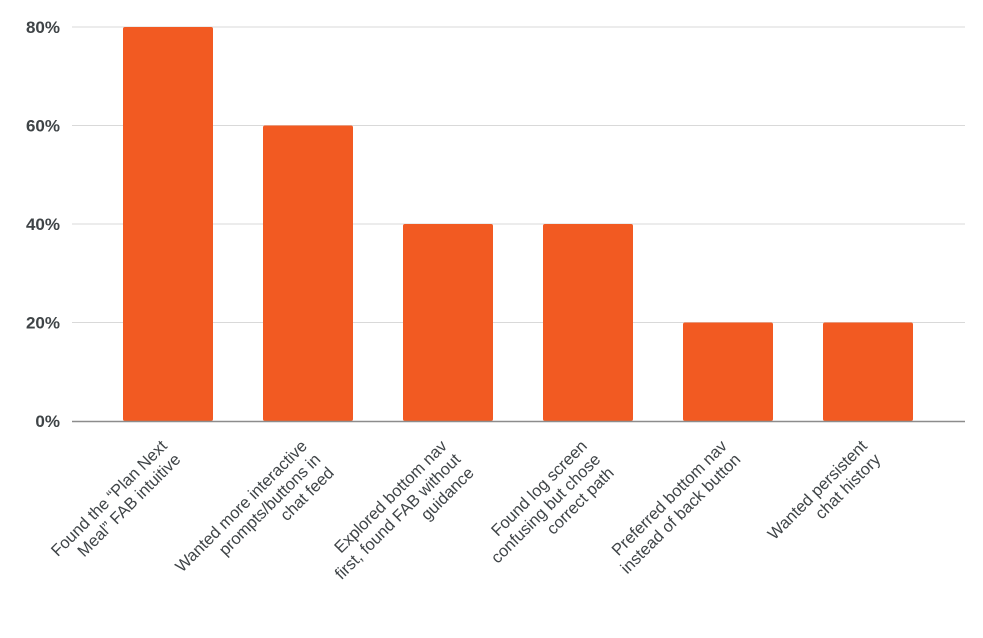 The image size is (983, 638). Describe the element at coordinates (398, 516) in the screenshot. I see `x-tick-label-line: first, found FAB without` at that location.